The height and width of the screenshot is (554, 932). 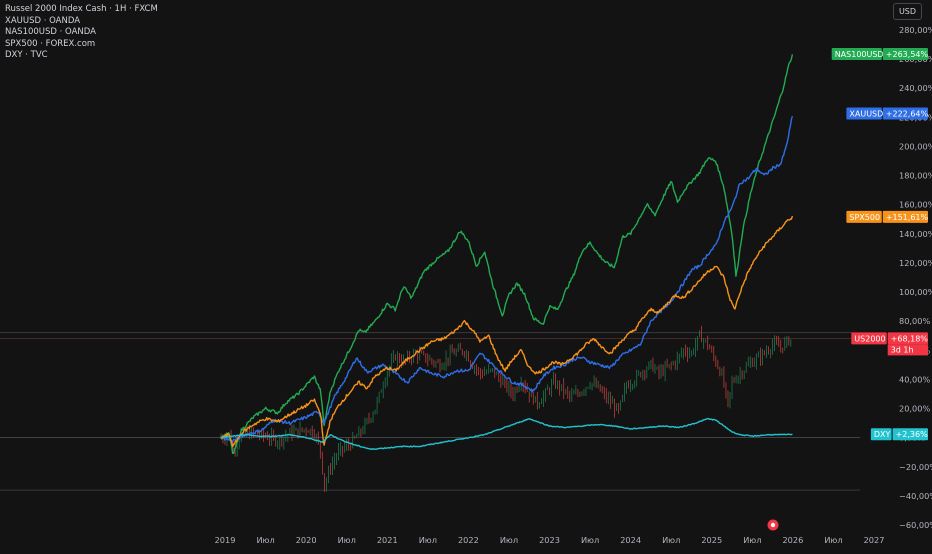 I want to click on tag-value-us2000: +68,18%, so click(x=910, y=338).